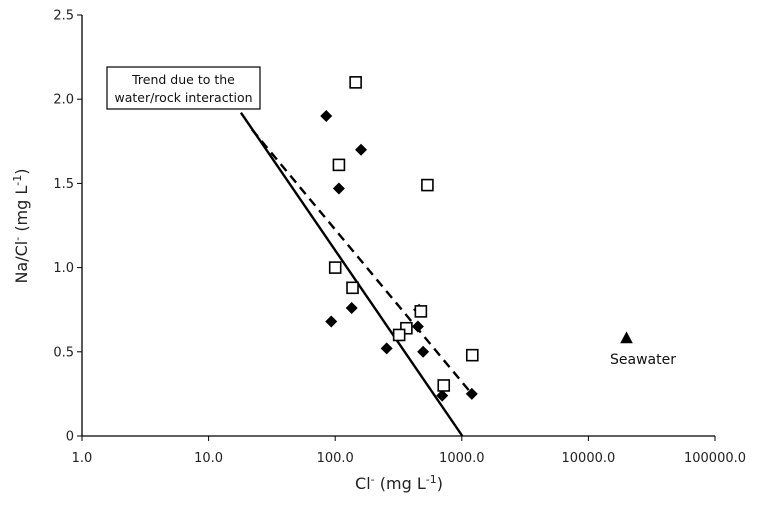 The width and height of the screenshot is (759, 509). I want to click on seawater-point, so click(626, 337).